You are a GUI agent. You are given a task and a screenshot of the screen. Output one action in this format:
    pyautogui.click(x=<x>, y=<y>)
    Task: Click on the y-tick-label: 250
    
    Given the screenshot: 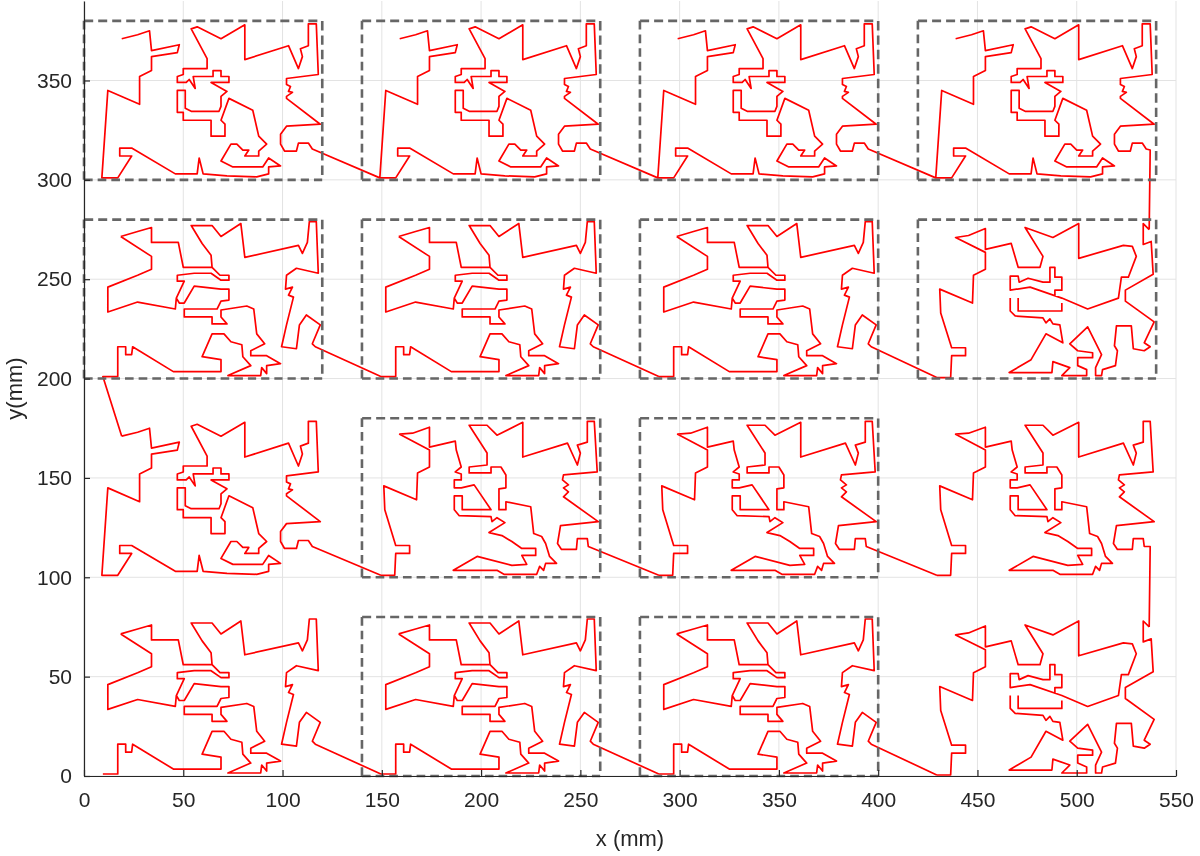 What is the action you would take?
    pyautogui.click(x=54, y=279)
    